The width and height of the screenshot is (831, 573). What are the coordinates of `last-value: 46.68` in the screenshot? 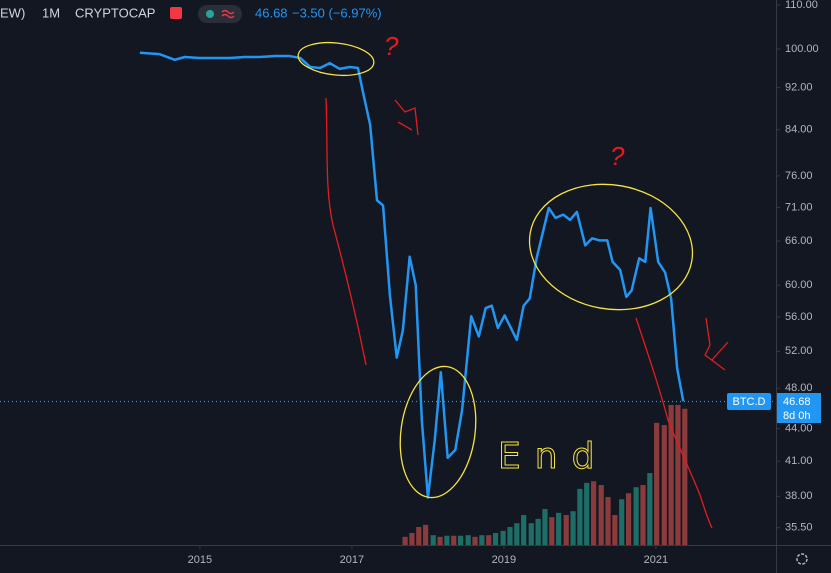 It's located at (271, 12).